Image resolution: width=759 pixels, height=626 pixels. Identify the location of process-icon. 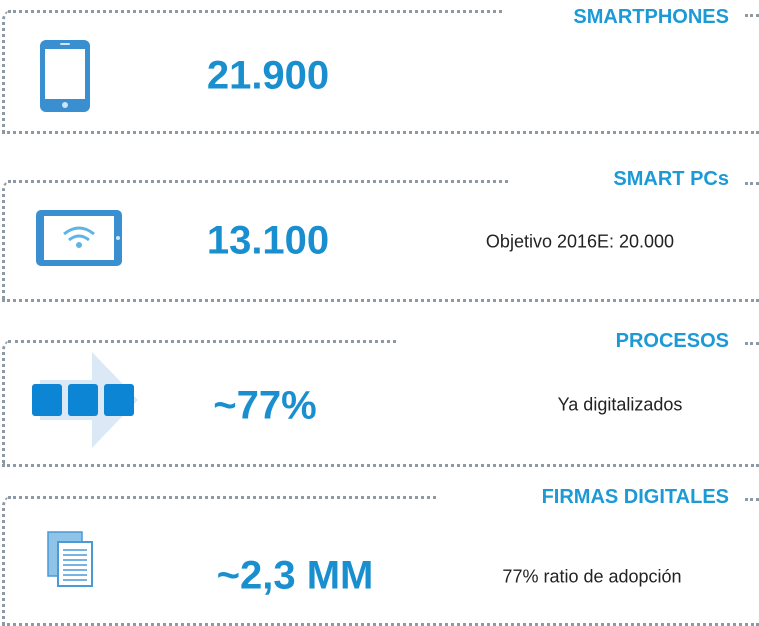
(85, 400).